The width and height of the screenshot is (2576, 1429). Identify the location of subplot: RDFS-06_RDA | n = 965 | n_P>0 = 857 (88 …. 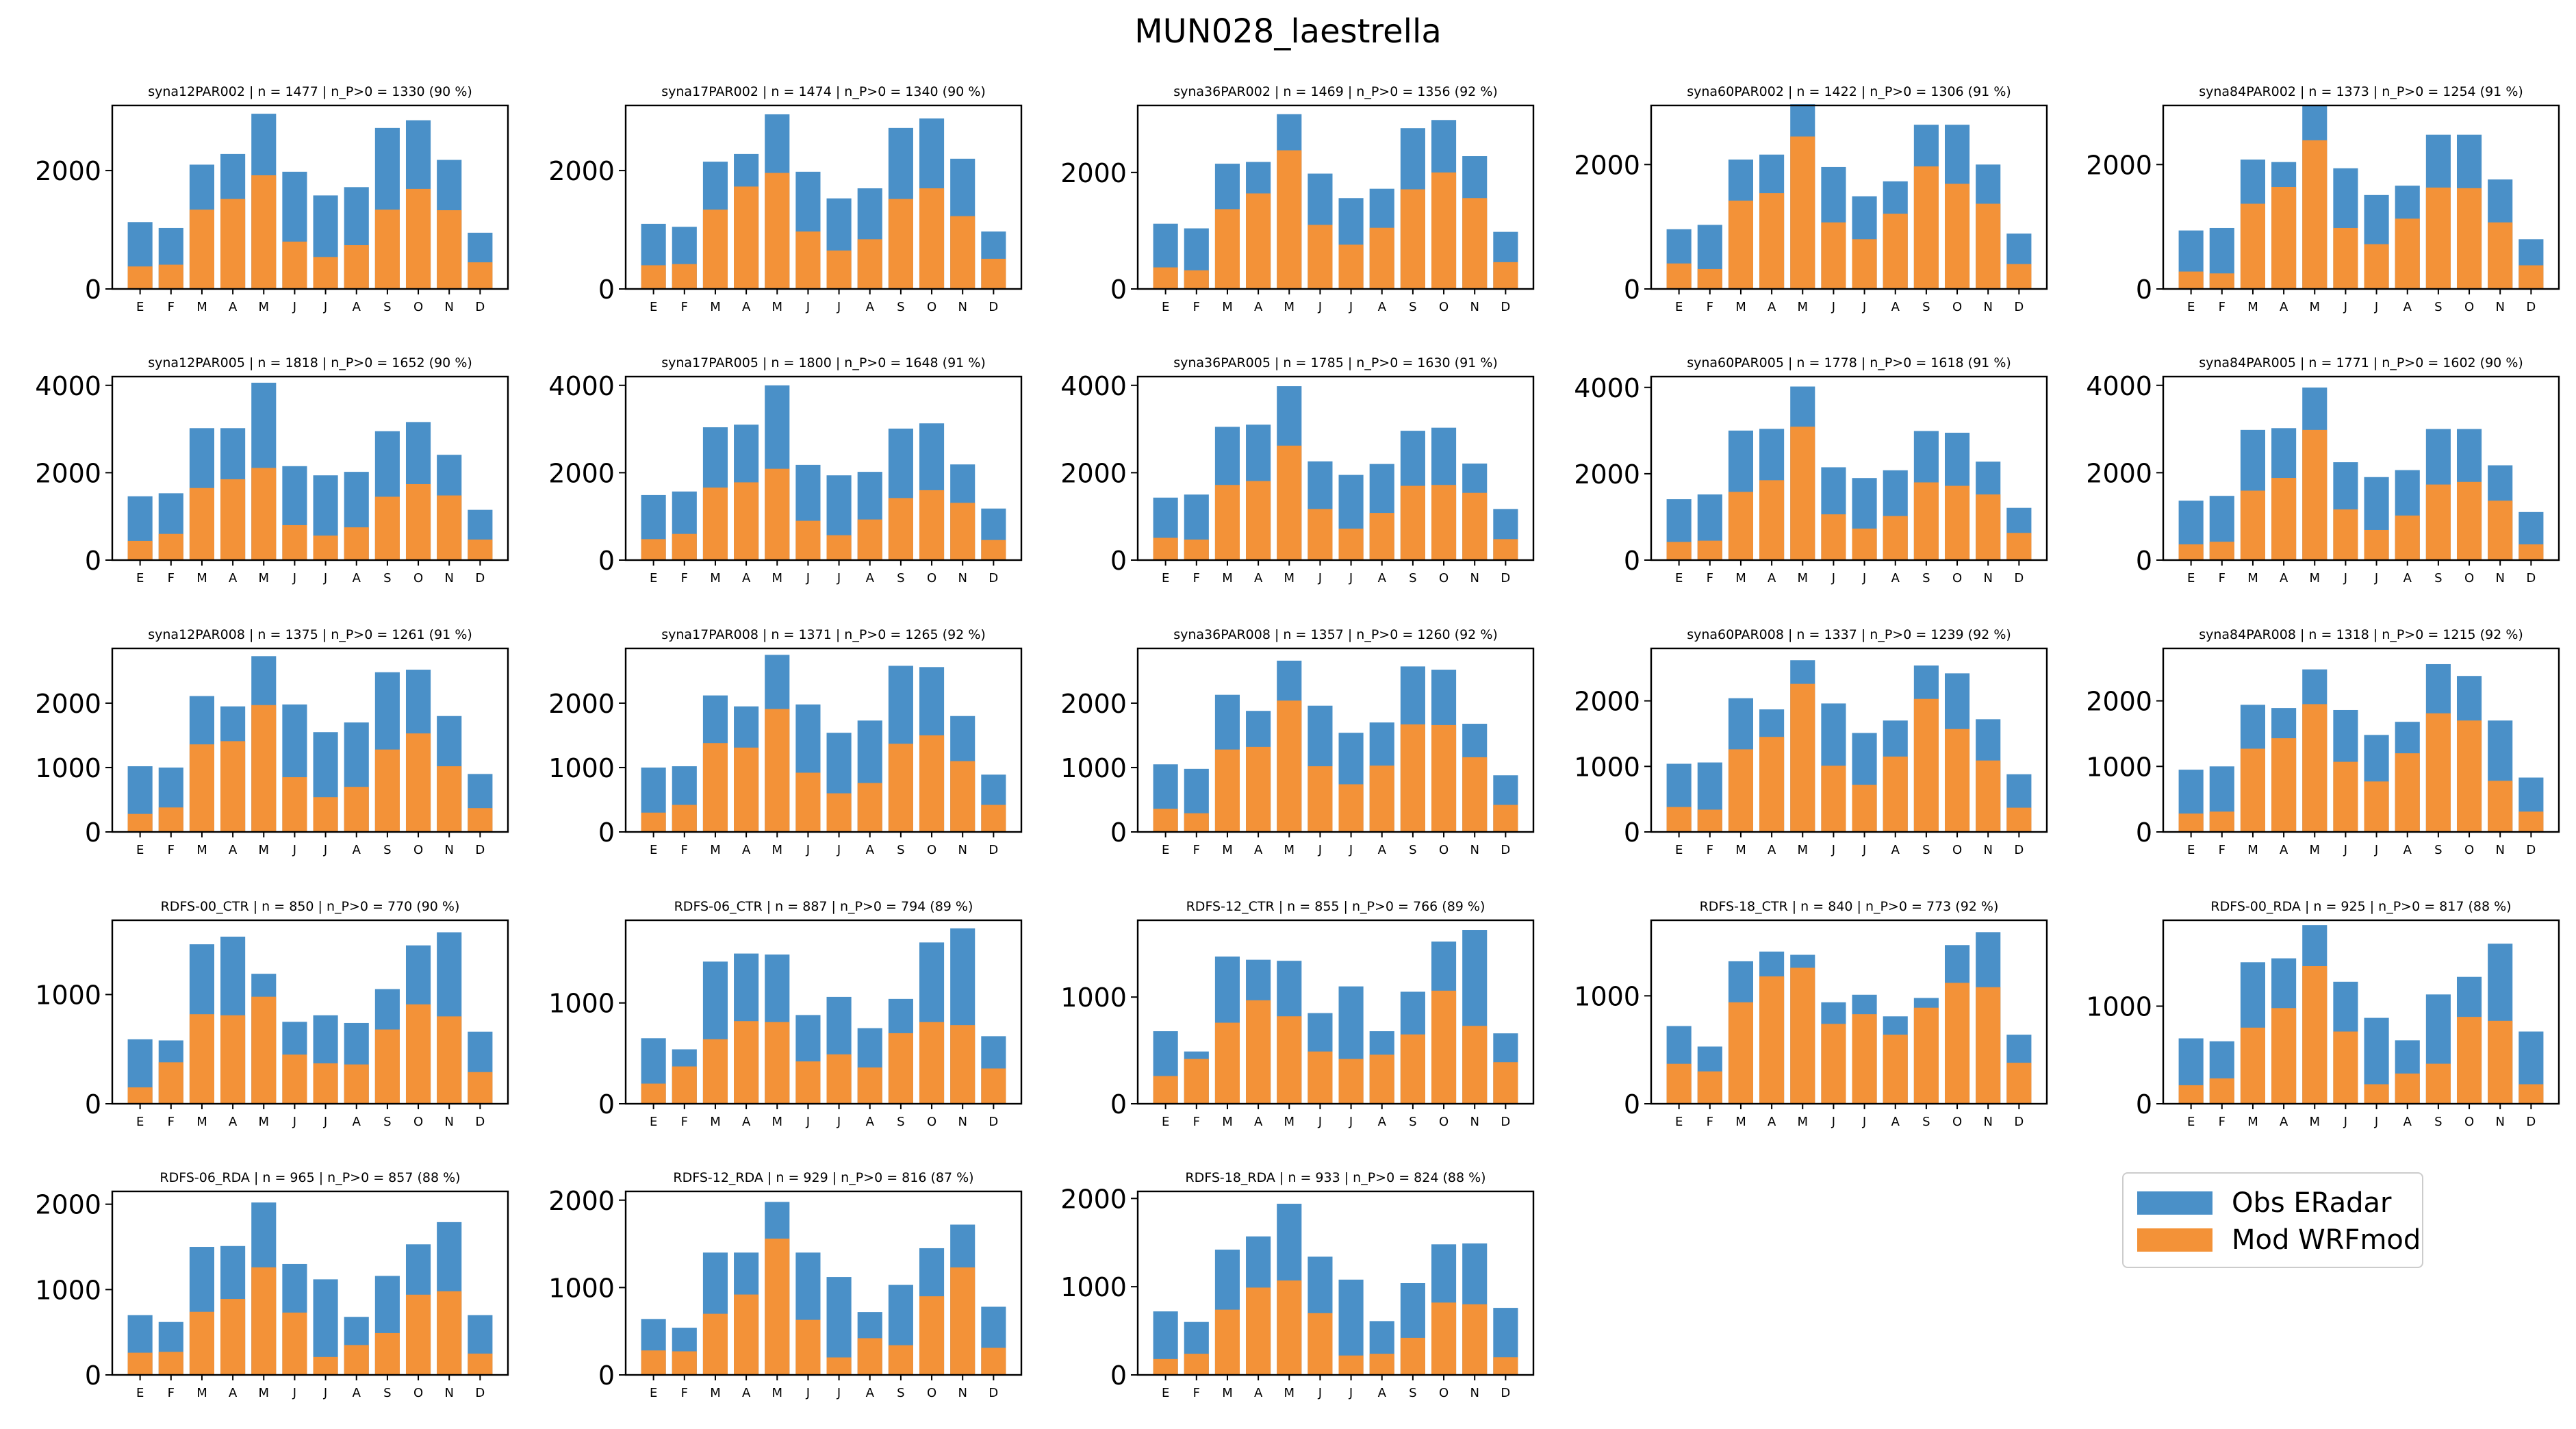
(272, 1285).